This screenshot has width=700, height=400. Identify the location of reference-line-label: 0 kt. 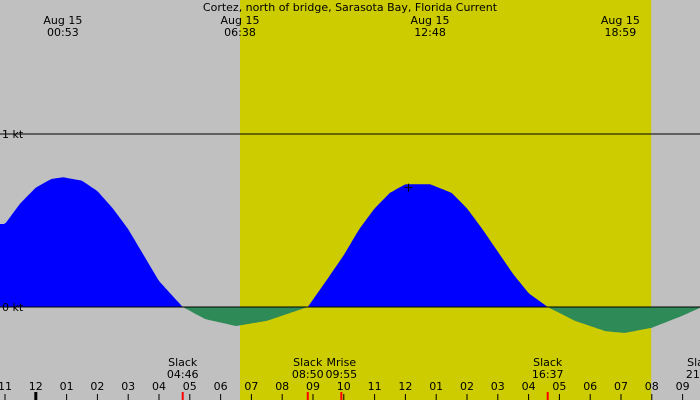
(13, 307).